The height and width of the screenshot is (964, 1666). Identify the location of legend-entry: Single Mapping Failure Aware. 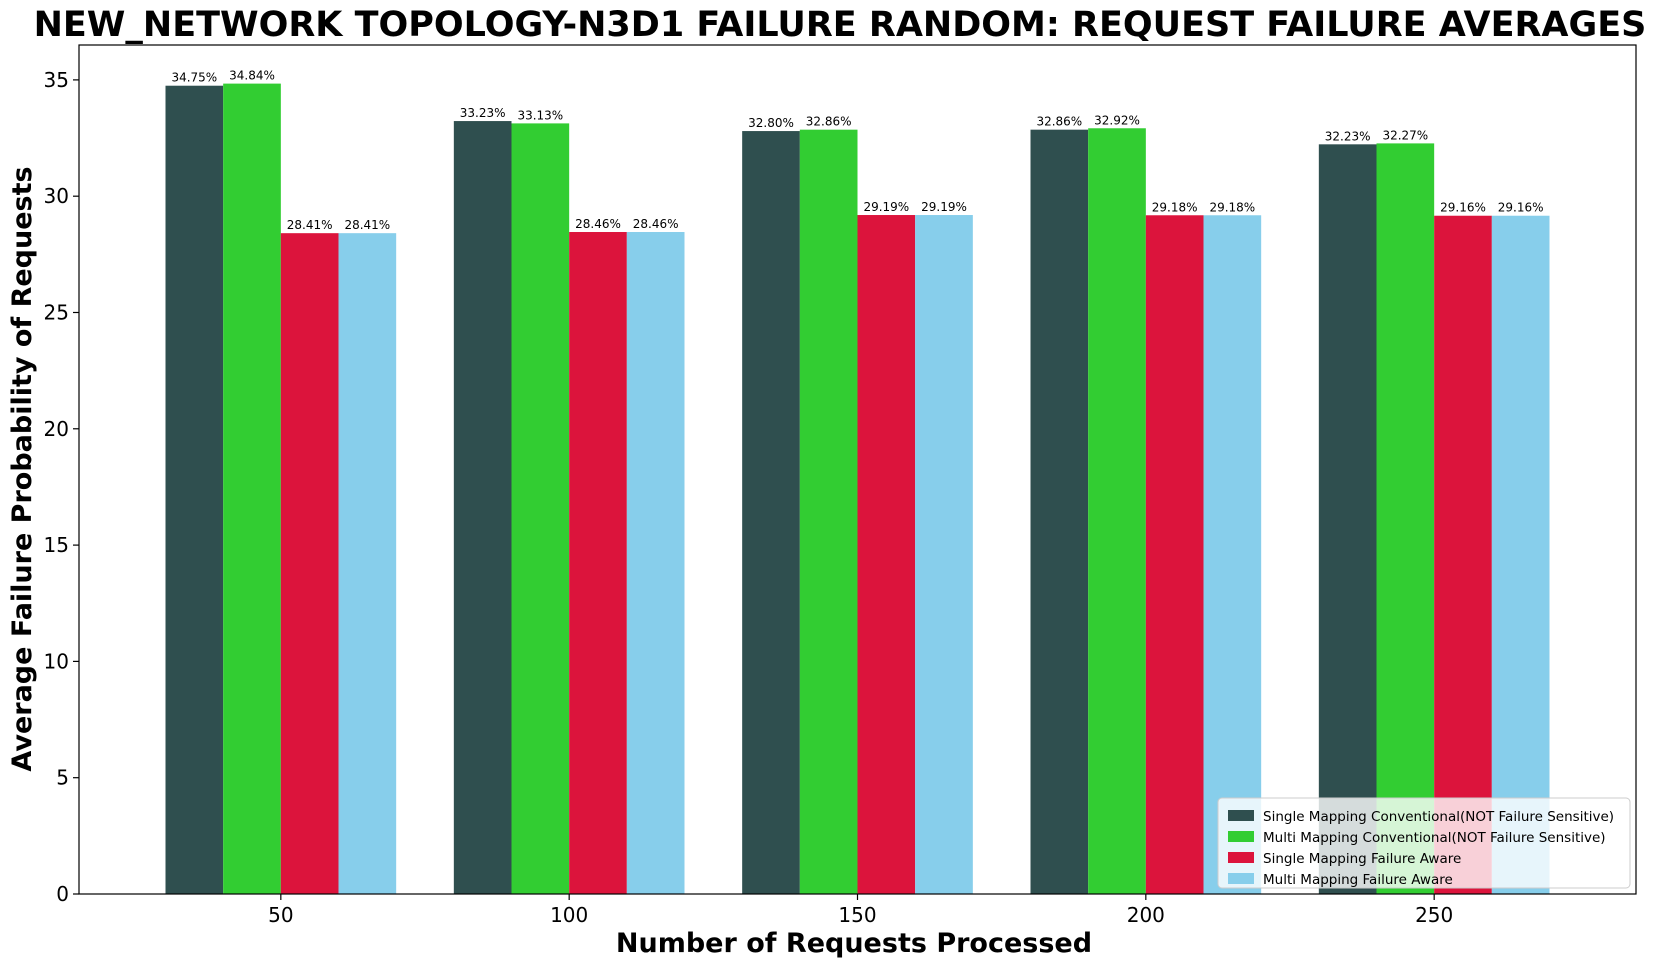
(1362, 859).